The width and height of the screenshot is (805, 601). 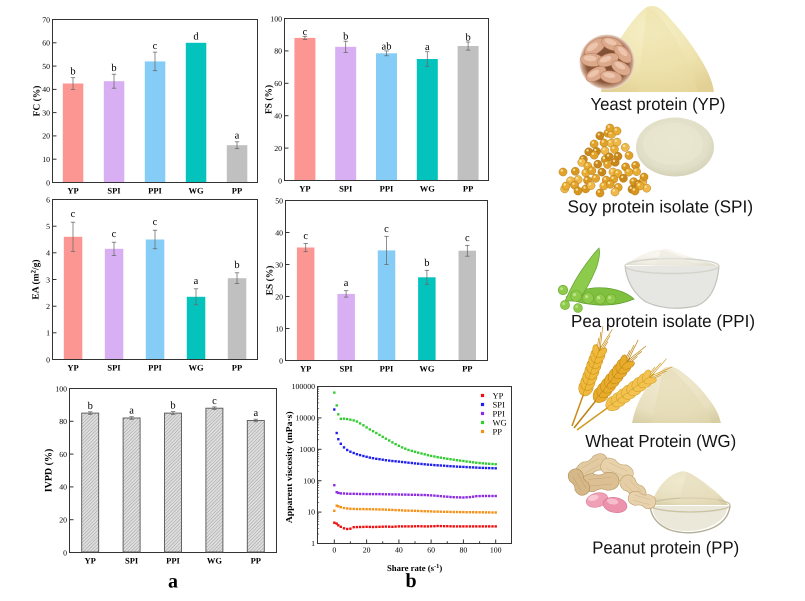 I want to click on svg-text: Pea protein isolate (PPI), so click(x=663, y=321).